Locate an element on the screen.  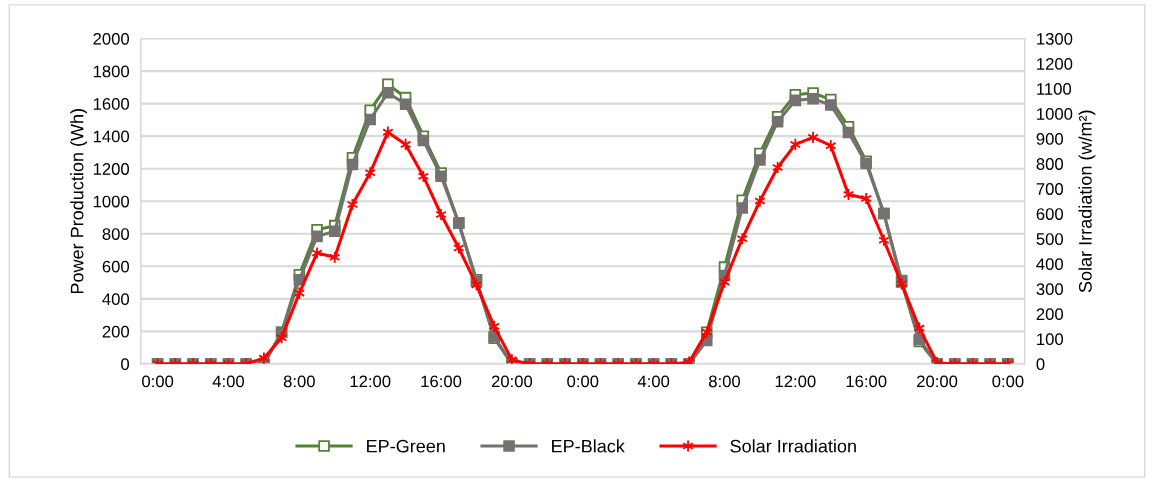
y2-tick-label: 1300 is located at coordinates (1055, 38).